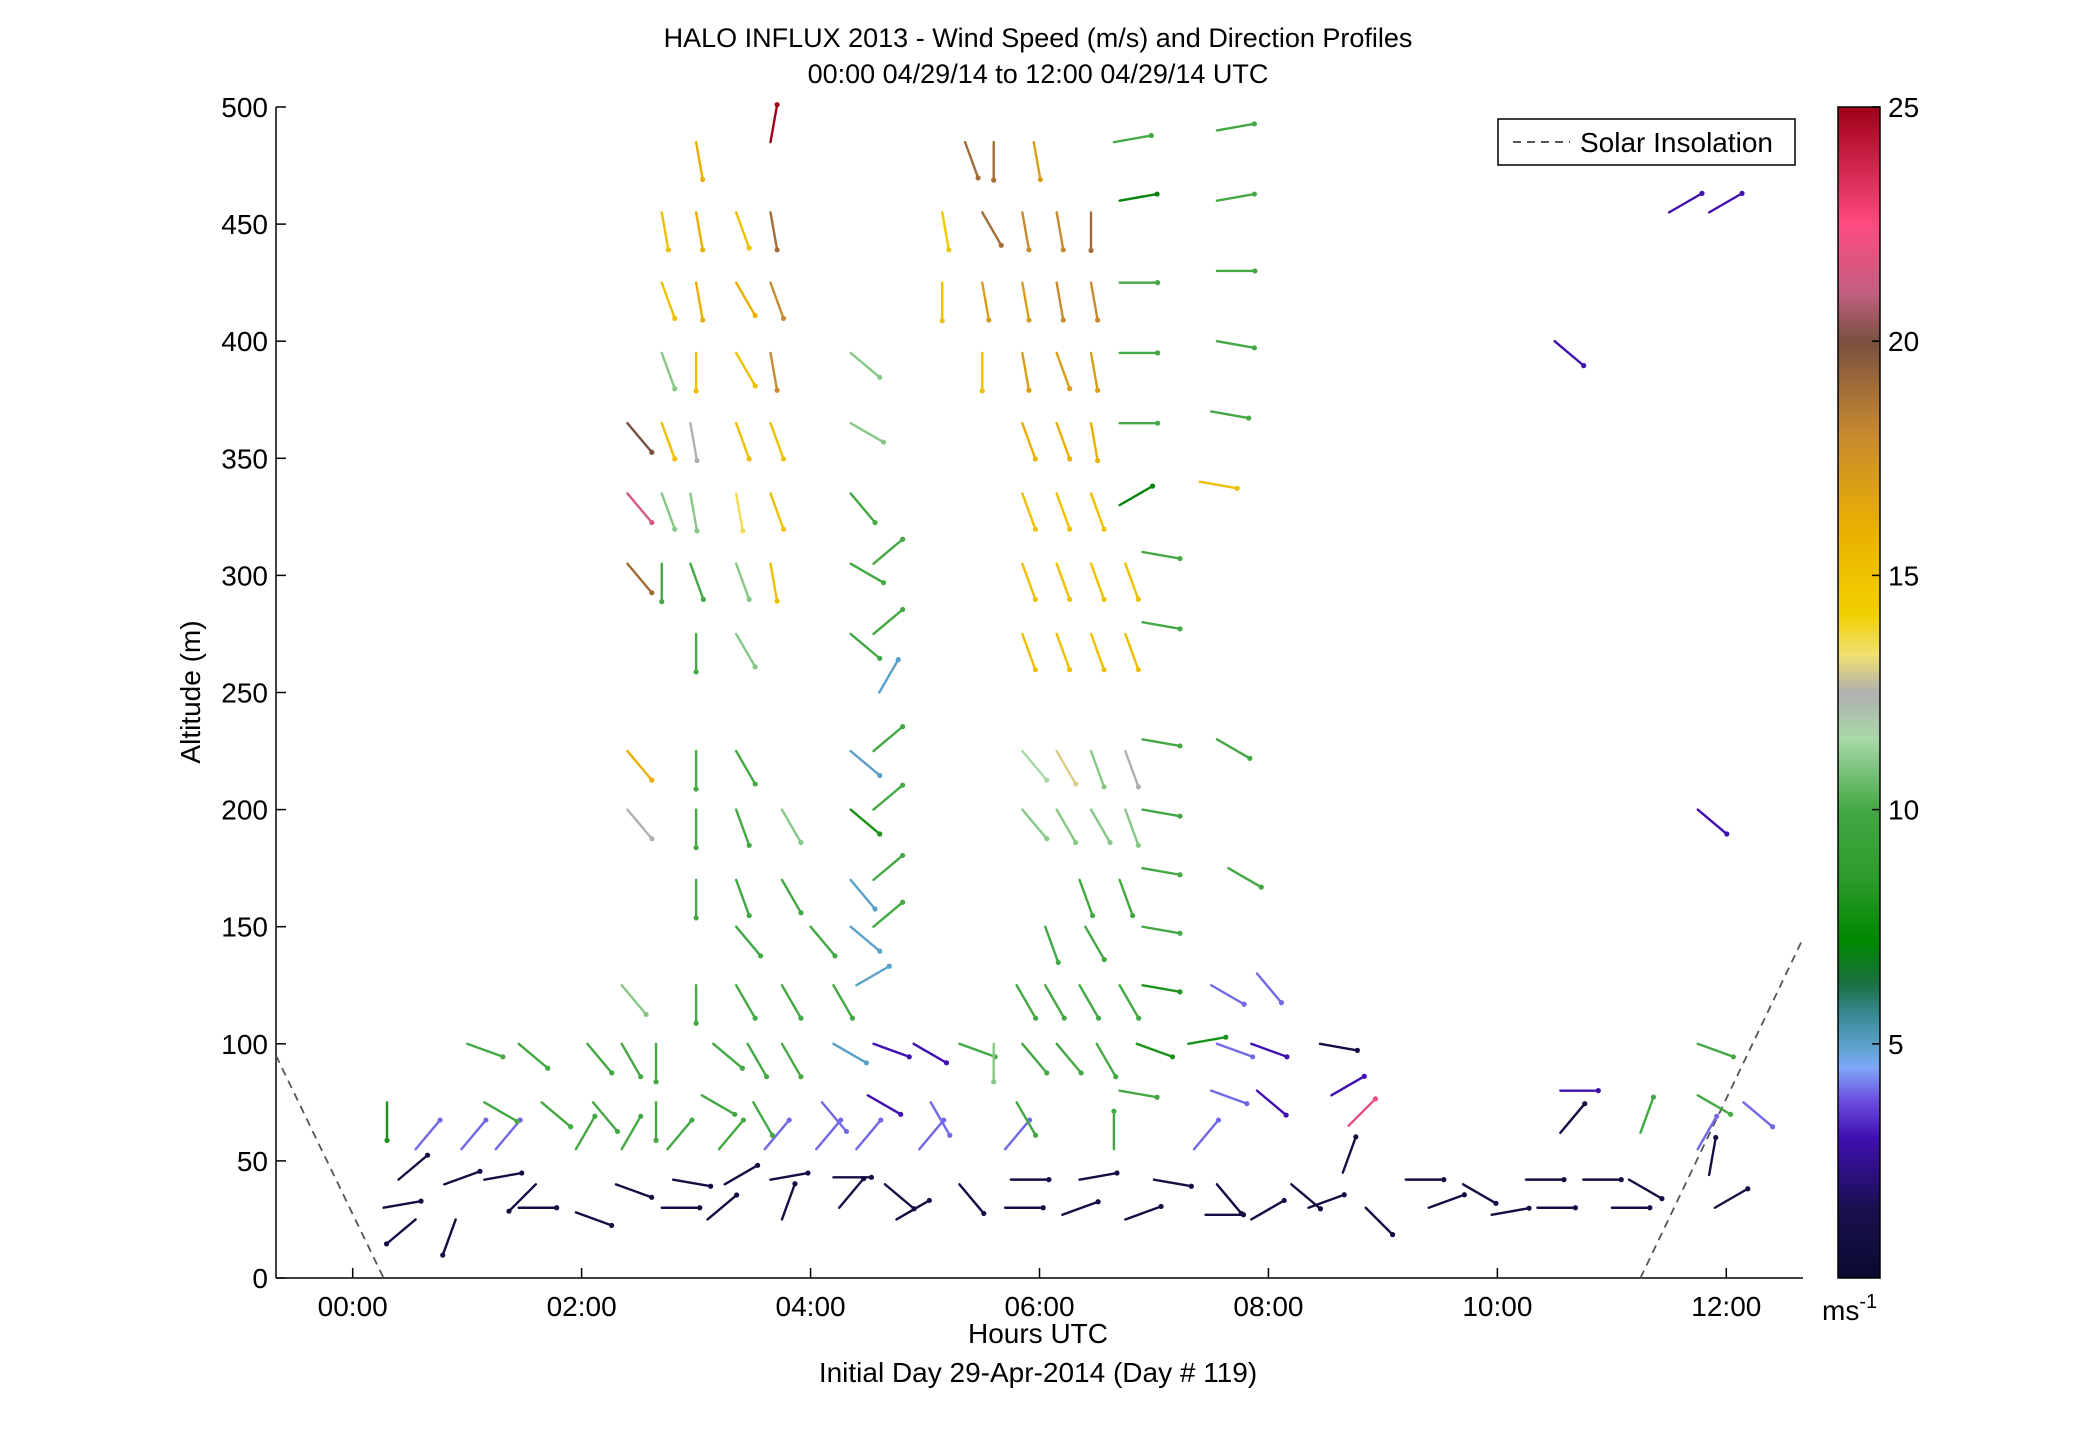 This screenshot has height=1430, width=2098. Describe the element at coordinates (1268, 1306) in the screenshot. I see `x-tick-label: 08:00` at that location.